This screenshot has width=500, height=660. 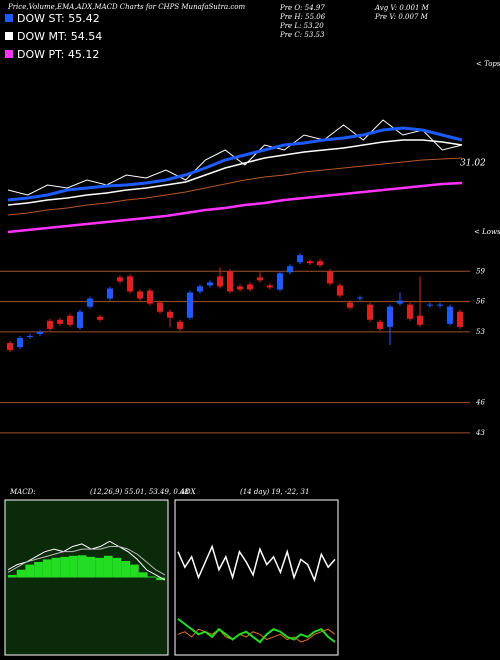 What do you see at coordinates (488, 64) in the screenshot?
I see `tops-label: < Tops` at bounding box center [488, 64].